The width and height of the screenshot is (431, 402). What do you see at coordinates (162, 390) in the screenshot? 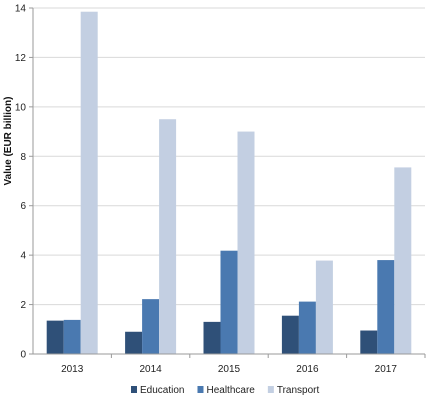
I see `legend-label-education: Education` at bounding box center [162, 390].